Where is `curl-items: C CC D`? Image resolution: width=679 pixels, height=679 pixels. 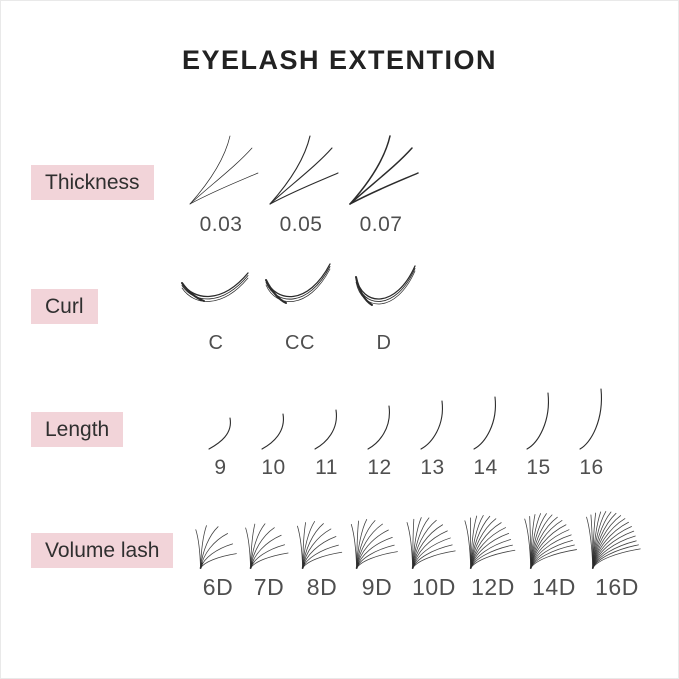 curl-items: C CC D is located at coordinates (300, 305).